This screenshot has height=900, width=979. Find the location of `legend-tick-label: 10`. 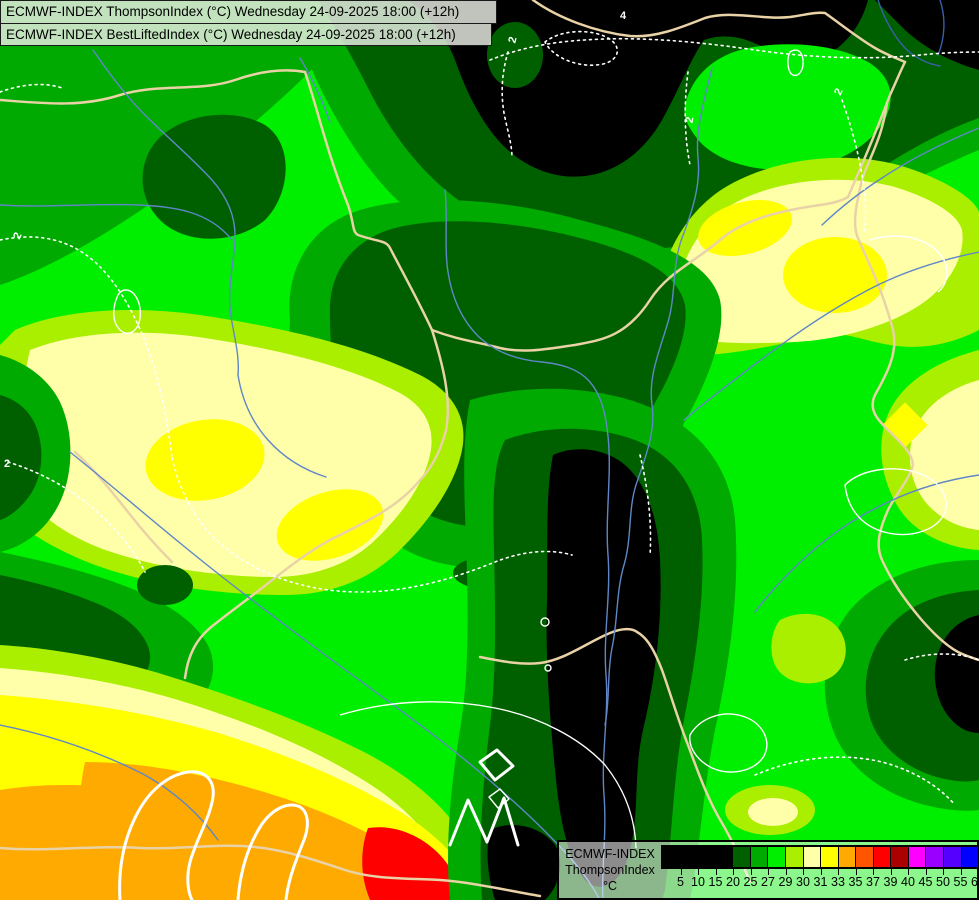

legend-tick-label: 10 is located at coordinates (698, 882).